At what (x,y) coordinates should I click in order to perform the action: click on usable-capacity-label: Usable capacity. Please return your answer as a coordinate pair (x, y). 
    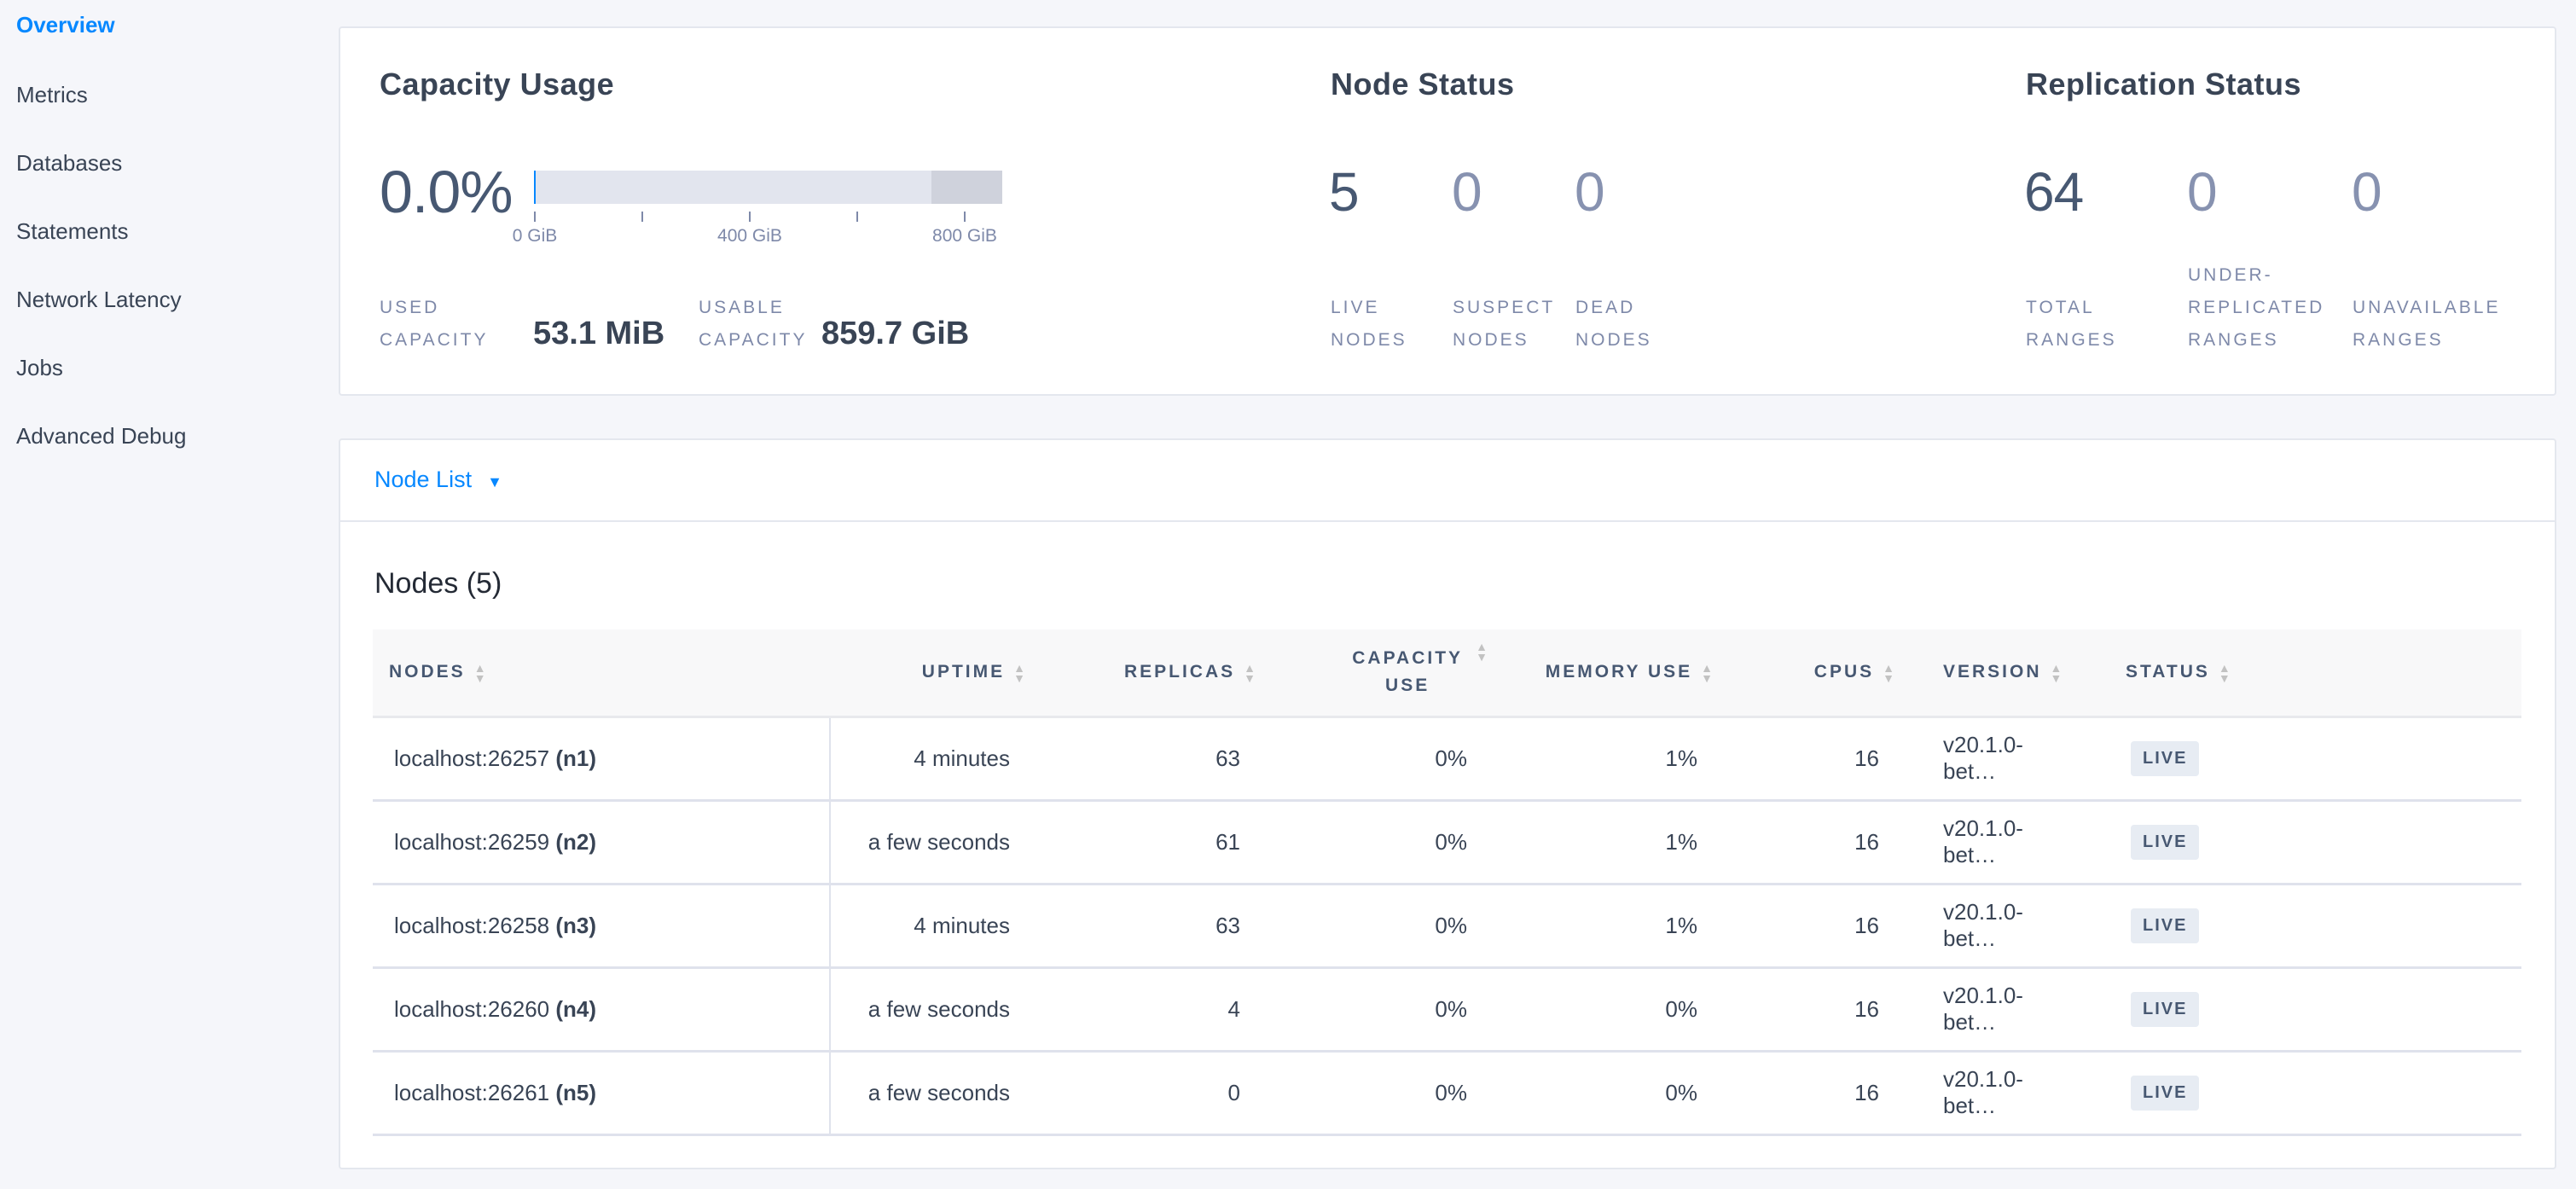
    Looking at the image, I should click on (753, 324).